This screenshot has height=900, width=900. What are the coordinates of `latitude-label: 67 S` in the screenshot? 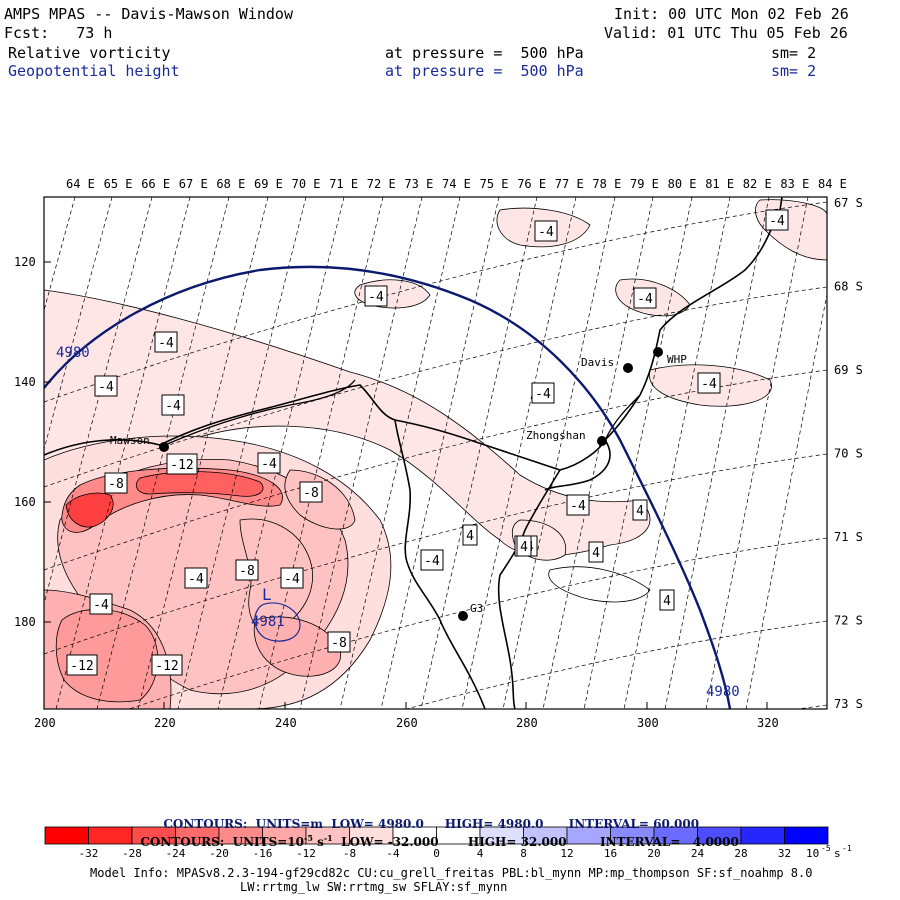 It's located at (848, 203).